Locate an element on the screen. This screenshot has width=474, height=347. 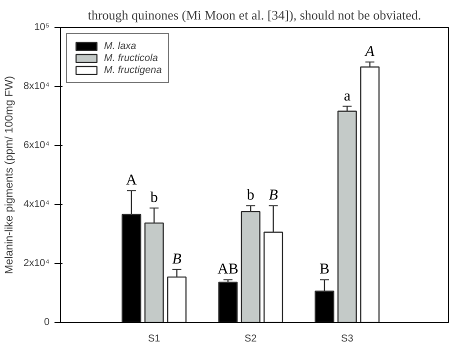
y-tick-label: 6x10⁴ is located at coordinates (37, 145).